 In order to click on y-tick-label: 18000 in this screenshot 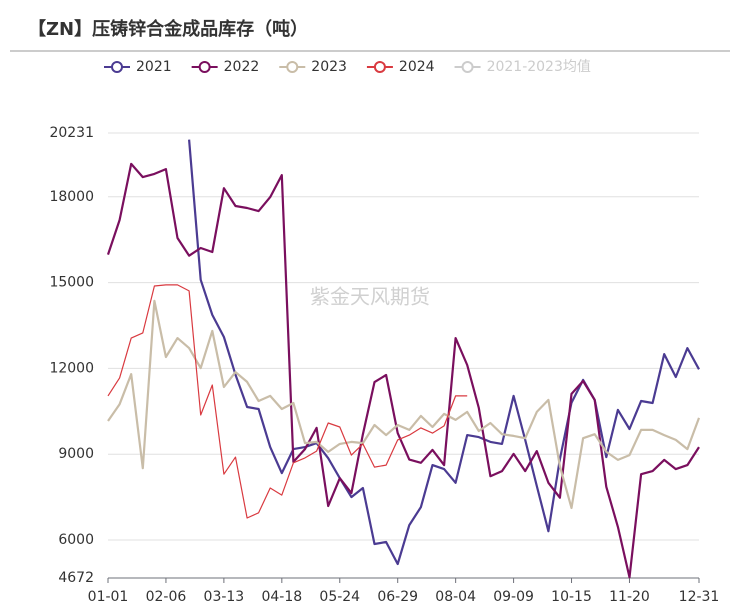, I will do `click(71, 197)`.